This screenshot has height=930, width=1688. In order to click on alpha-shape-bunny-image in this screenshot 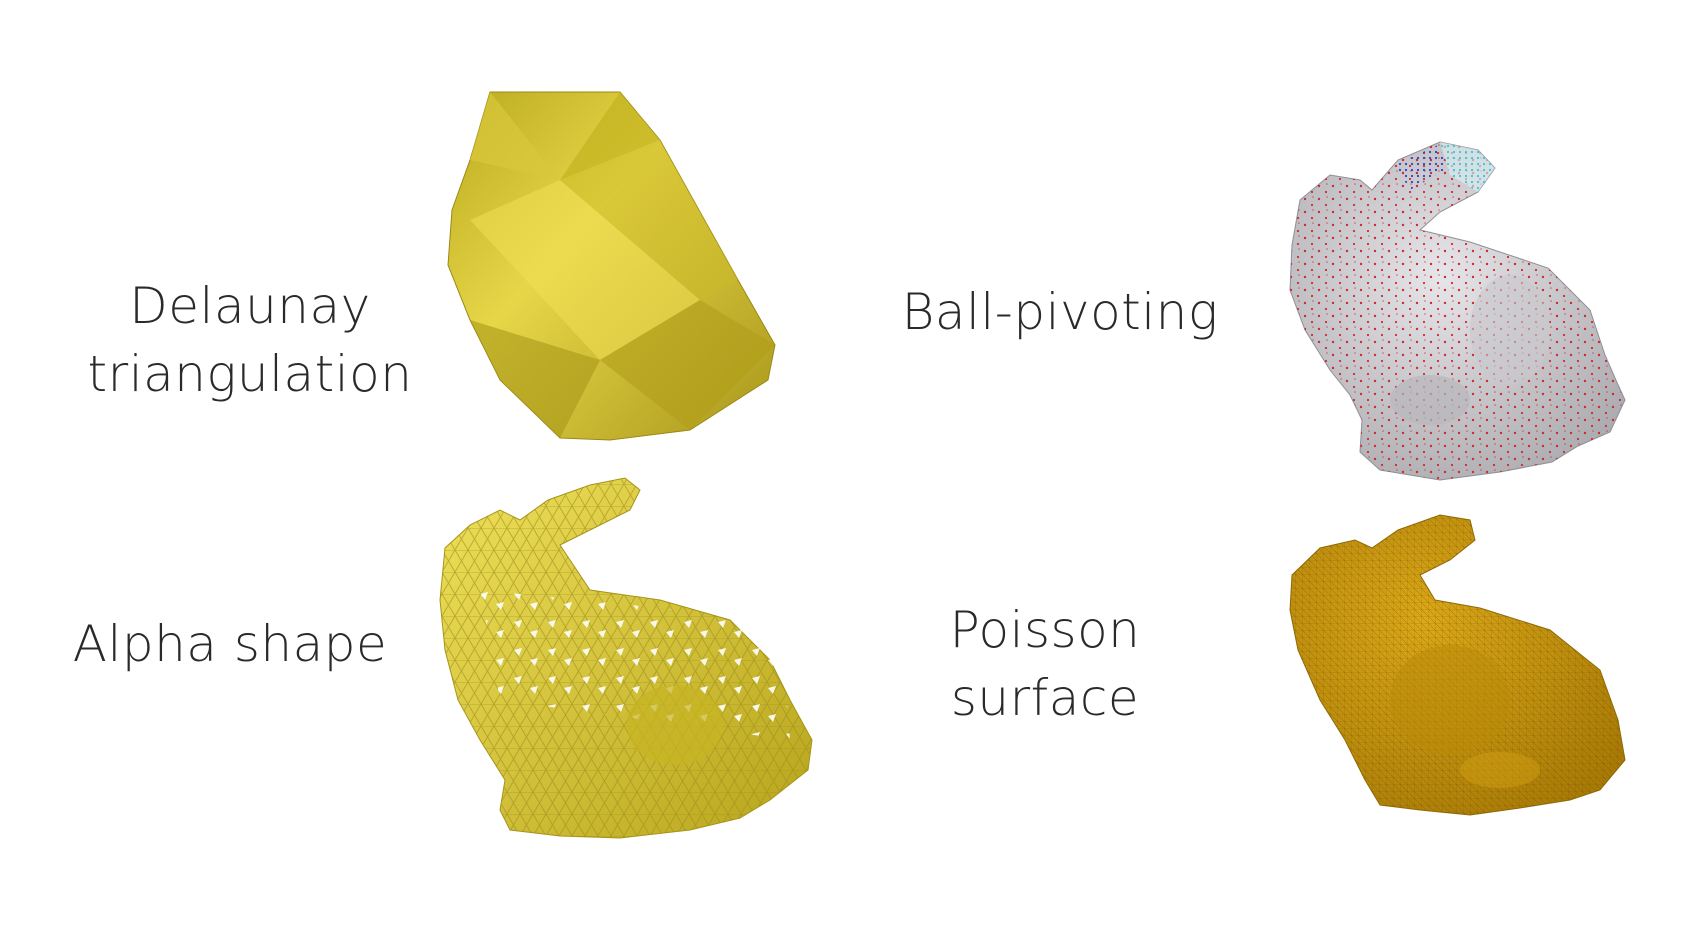, I will do `click(626, 658)`.